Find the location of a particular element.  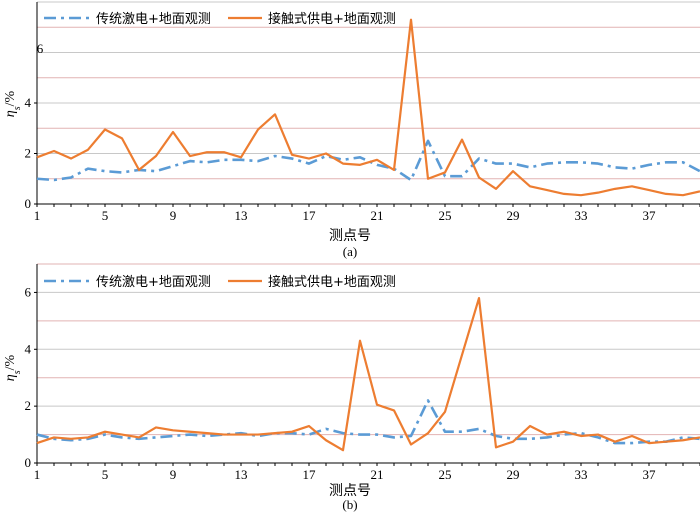

stray-label: 6 is located at coordinates (40, 48).